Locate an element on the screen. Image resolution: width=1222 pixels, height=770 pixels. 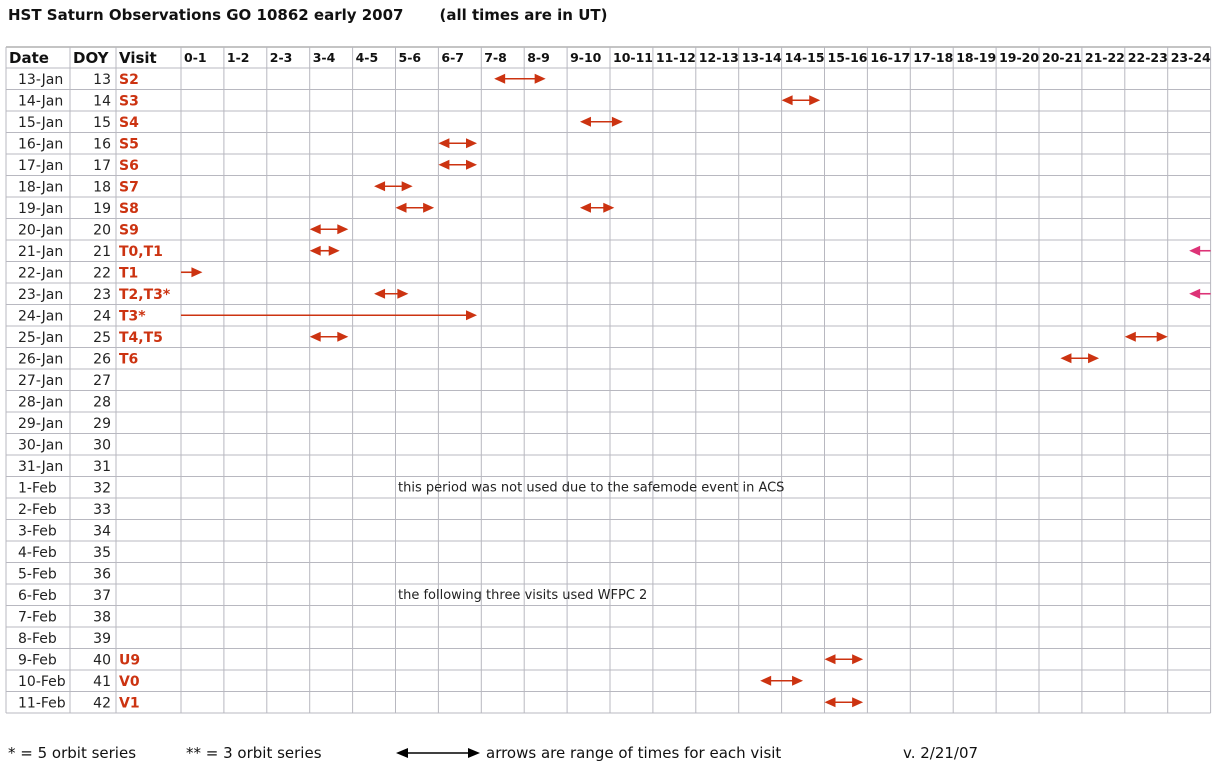
row-visit: S4 is located at coordinates (129, 123).